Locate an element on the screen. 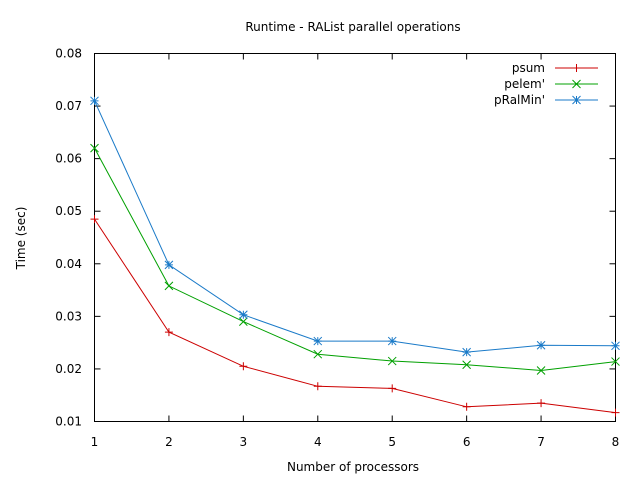 This screenshot has height=480, width=640. x-axis-label: Number of processors is located at coordinates (353, 467).